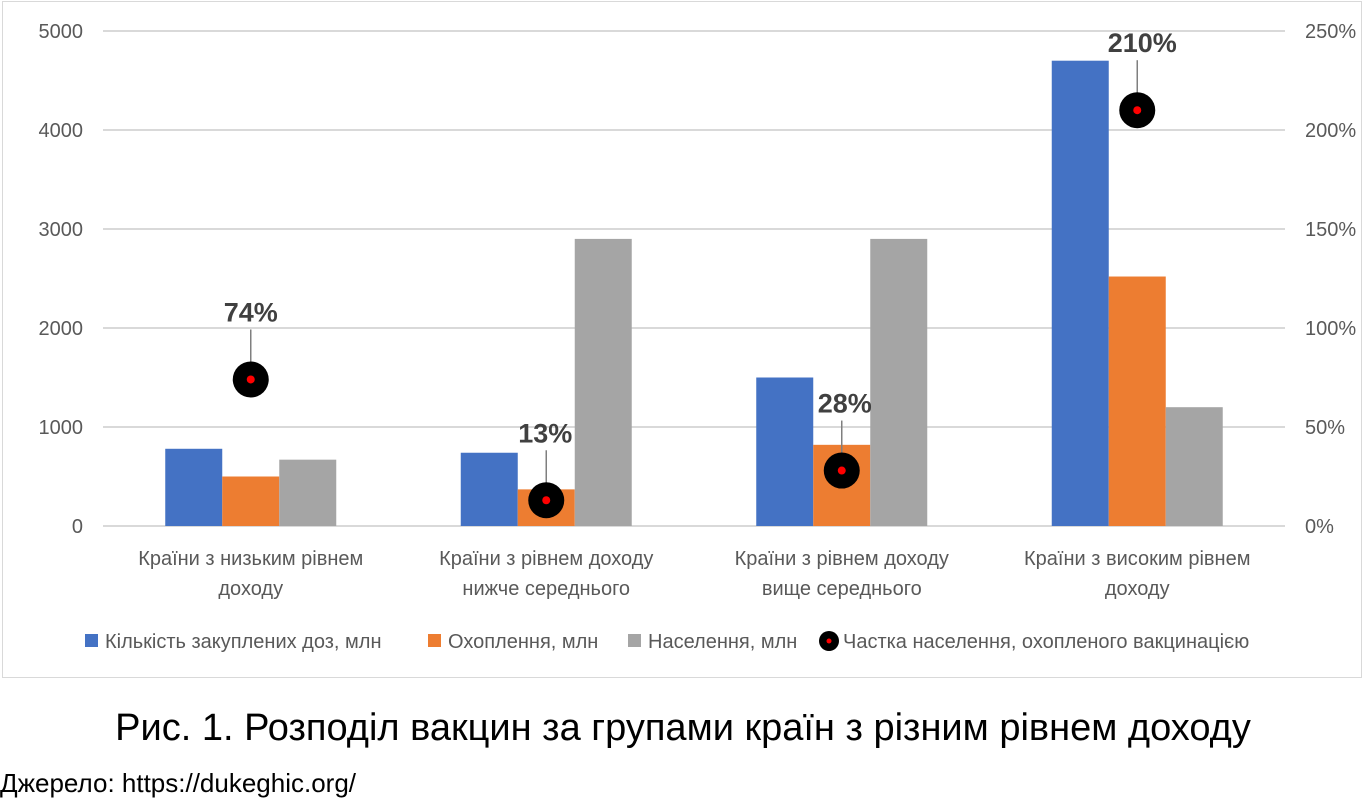 The height and width of the screenshot is (803, 1366). What do you see at coordinates (1330, 32) in the screenshot?
I see `right-axis-tick-label: 250%` at bounding box center [1330, 32].